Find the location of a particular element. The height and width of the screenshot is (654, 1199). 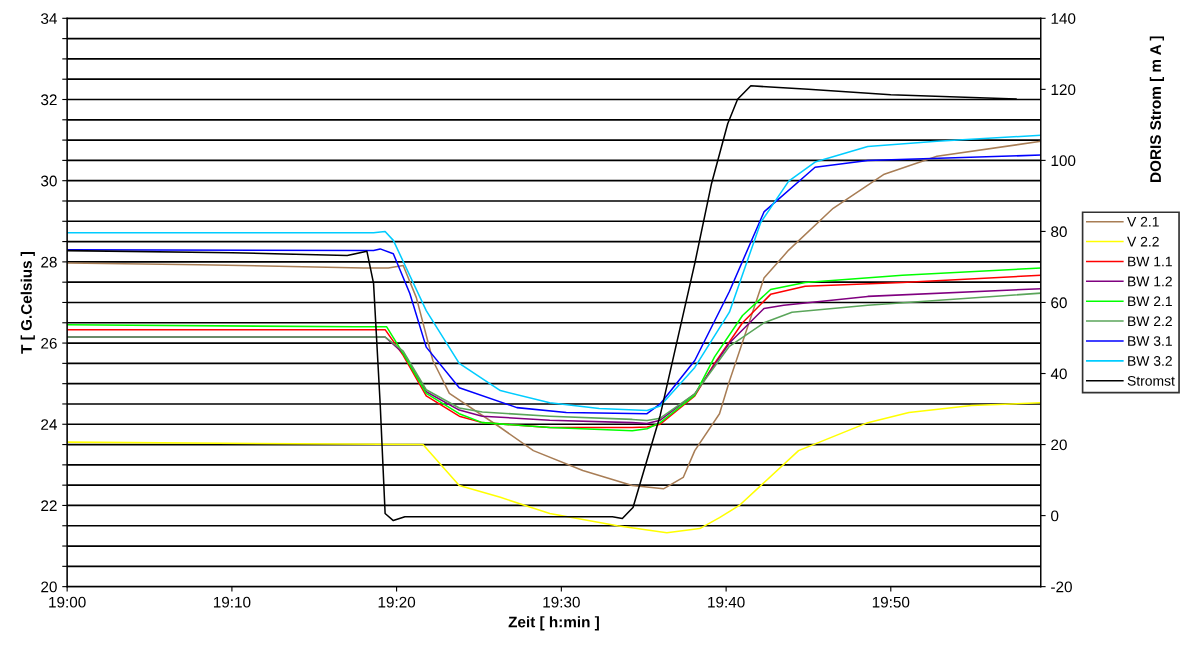

x-tick-label: 19:40 is located at coordinates (726, 602).